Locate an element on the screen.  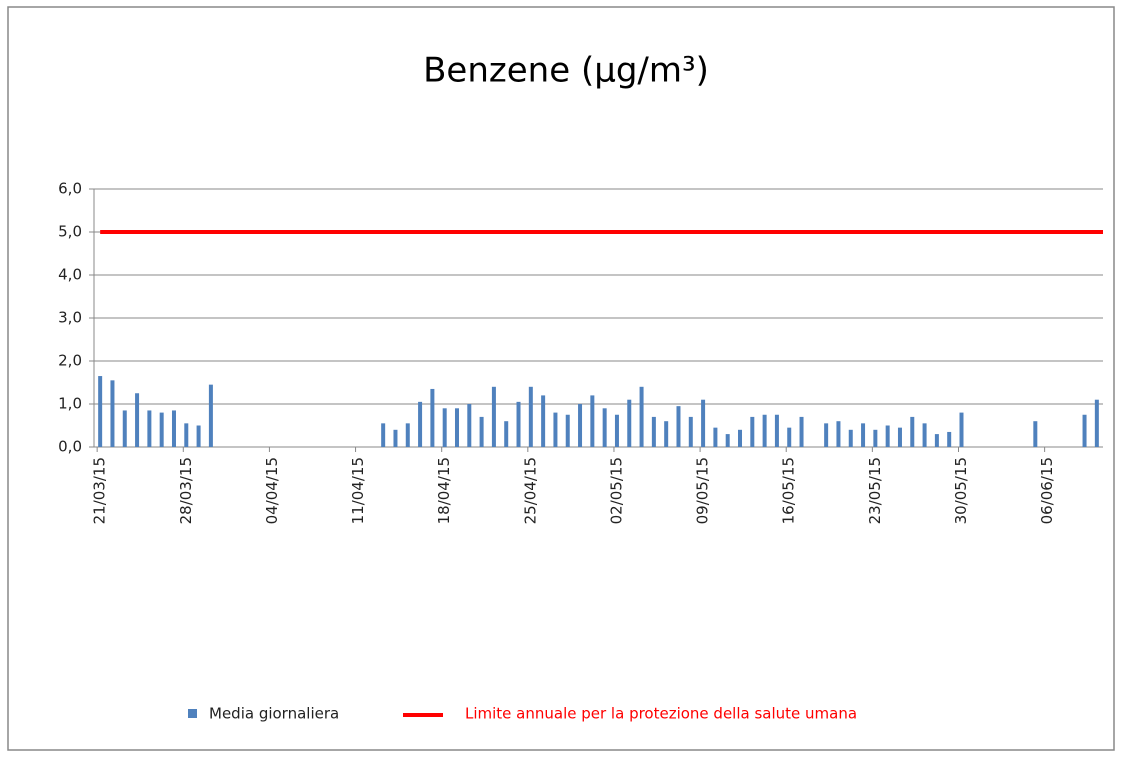
y-tick-label: 1,0 is located at coordinates (70, 404).